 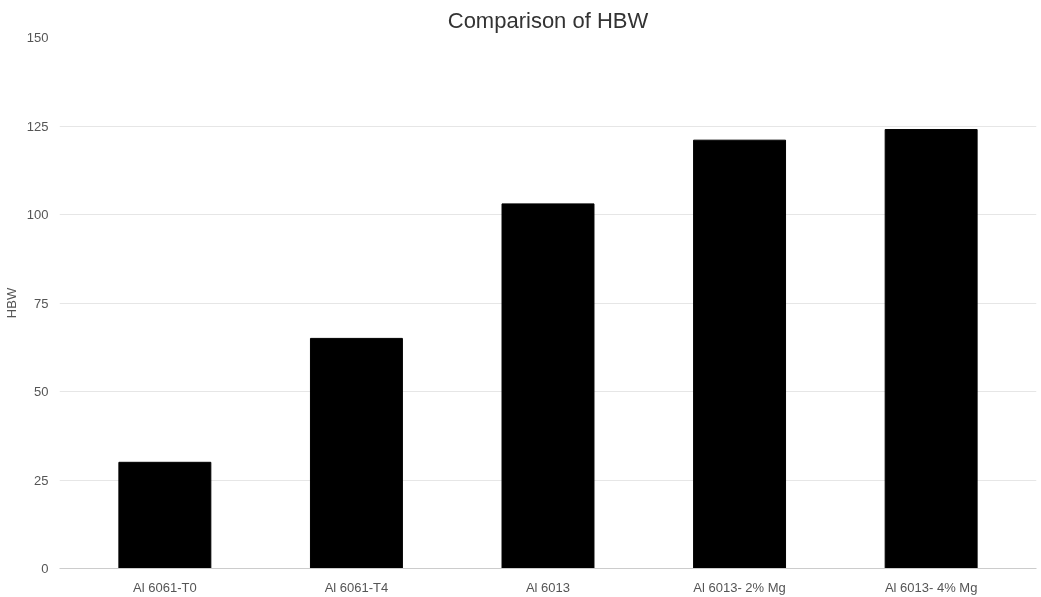 I want to click on y-axis-title: HBW, so click(x=11, y=303).